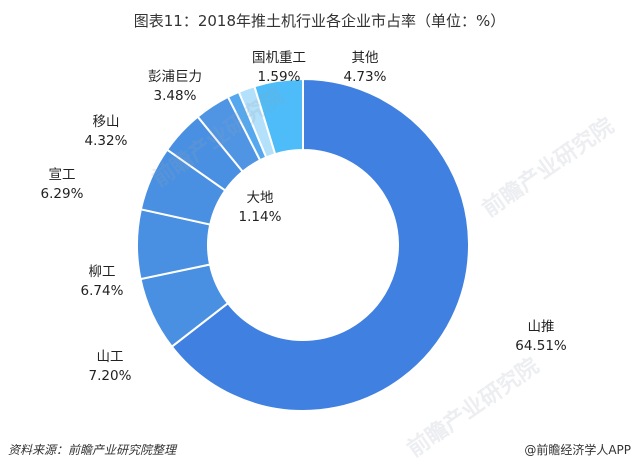 The image size is (639, 464). What do you see at coordinates (175, 87) in the screenshot?
I see `slice-label-彭浦巨力: 彭浦巨力 3.48%` at bounding box center [175, 87].